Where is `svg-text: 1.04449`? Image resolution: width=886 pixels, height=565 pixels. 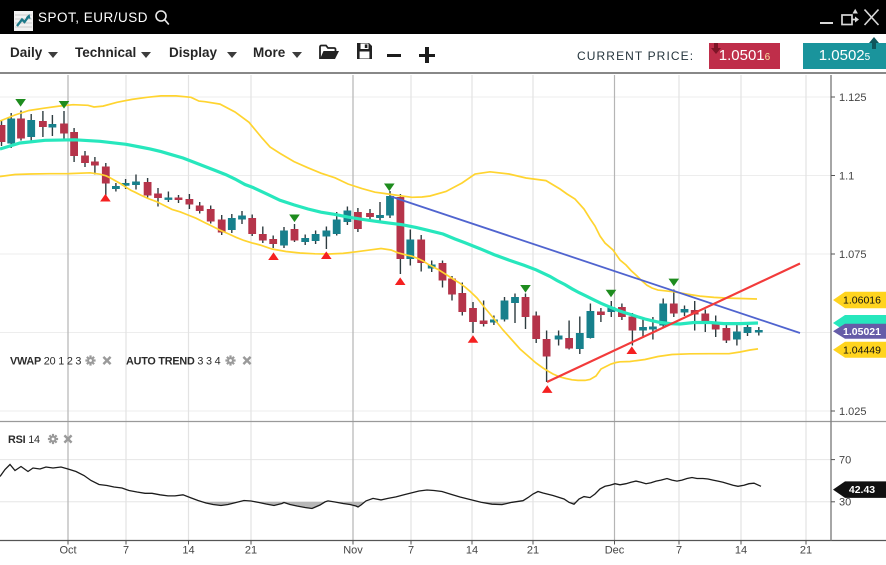
svg-text: 1.04449 is located at coordinates (862, 350).